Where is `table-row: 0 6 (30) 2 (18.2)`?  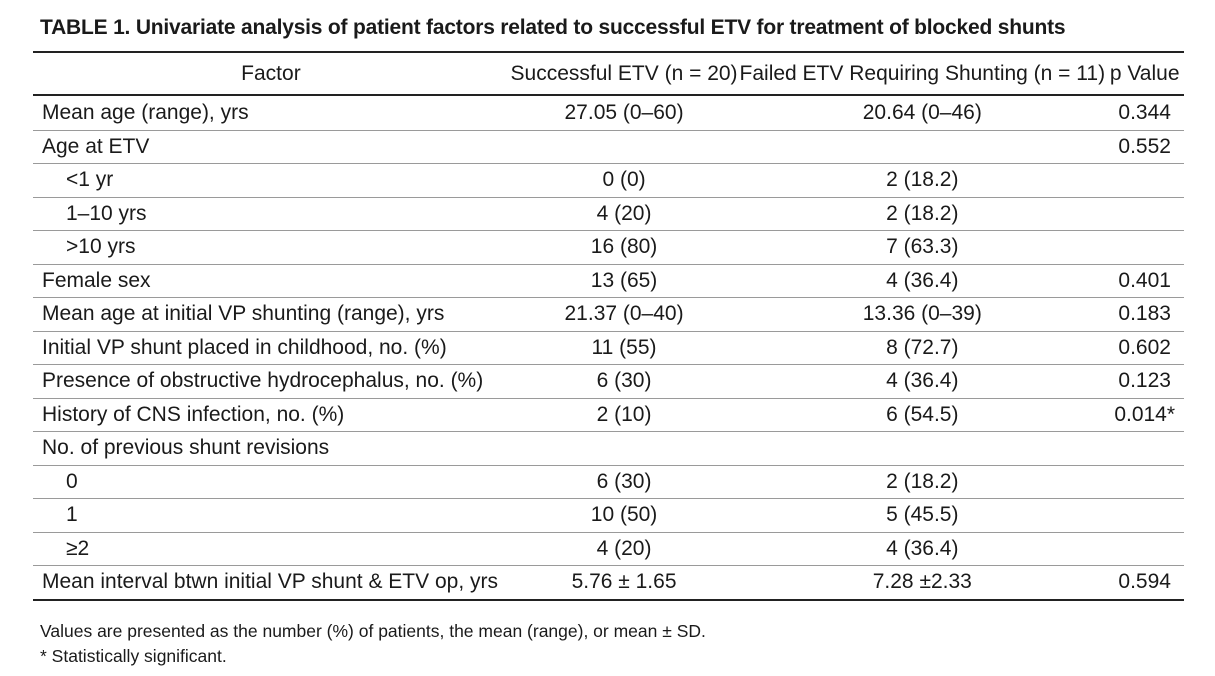
table-row: 0 6 (30) 2 (18.2) is located at coordinates (608, 482).